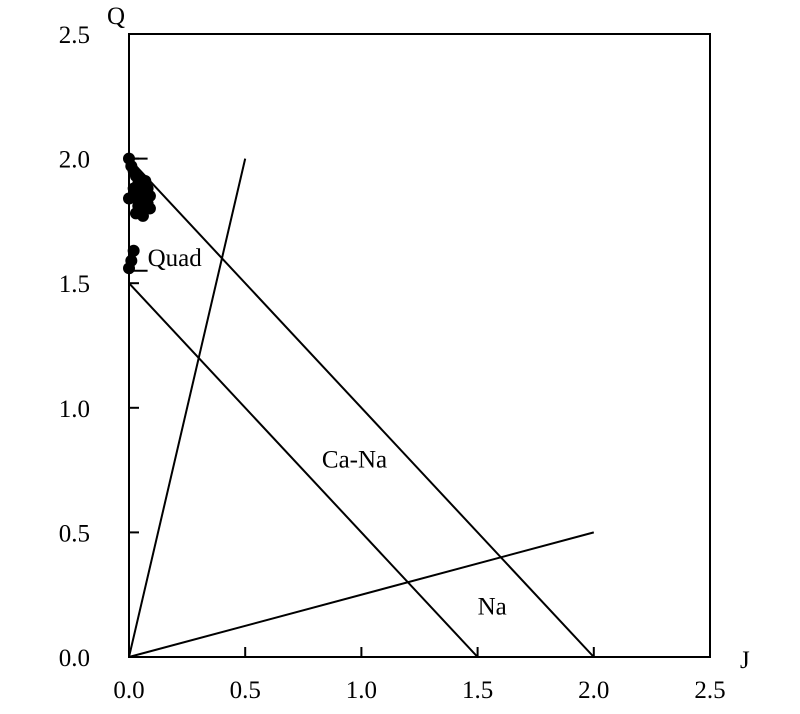 The image size is (800, 714). I want to click on x-axis-title: J, so click(745, 660).